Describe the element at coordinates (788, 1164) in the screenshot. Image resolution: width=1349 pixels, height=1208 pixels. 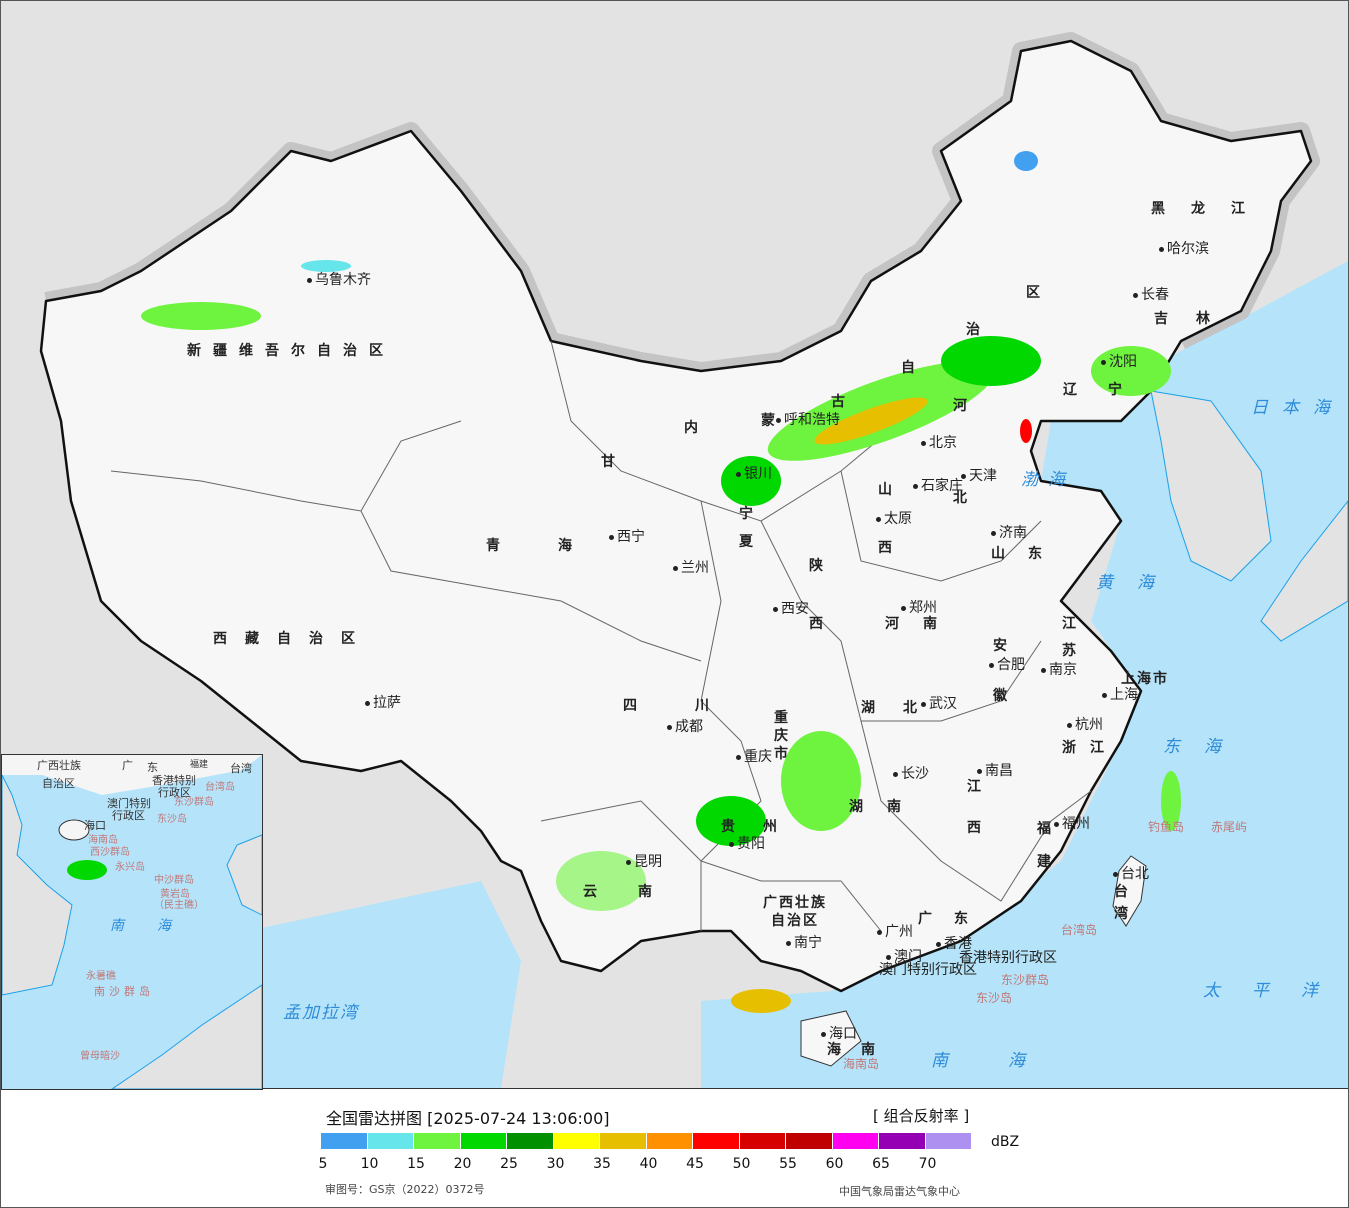
I see `color-scale-tick-label: 55` at that location.